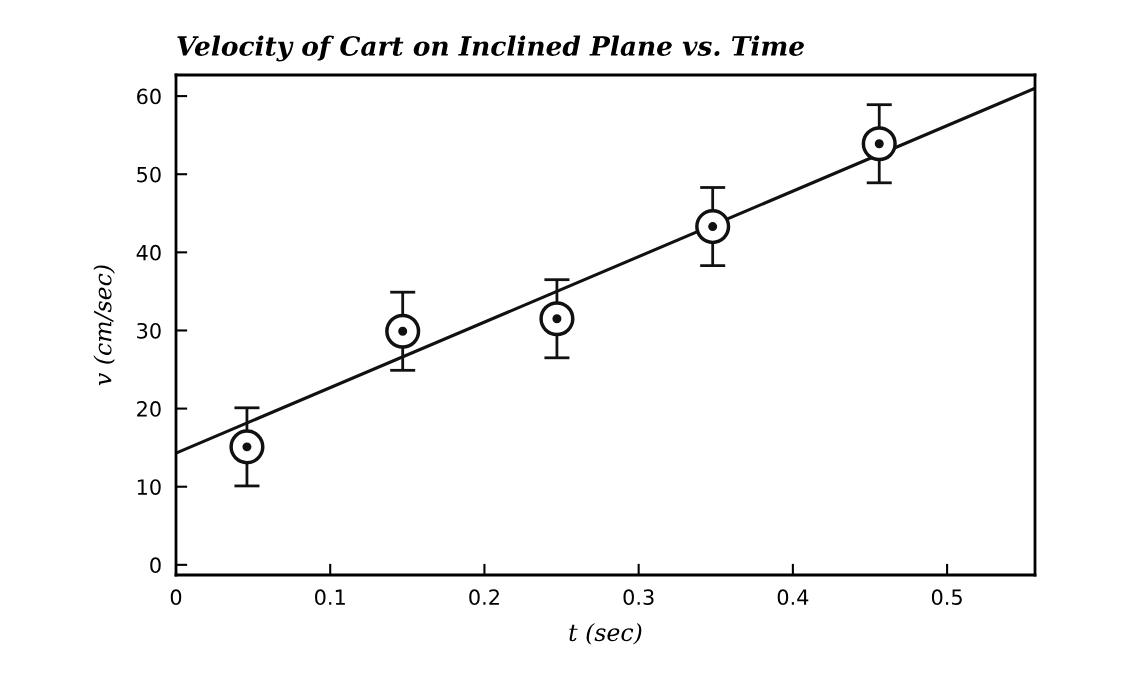  Describe the element at coordinates (149, 409) in the screenshot. I see `y-tick-label: 20` at that location.